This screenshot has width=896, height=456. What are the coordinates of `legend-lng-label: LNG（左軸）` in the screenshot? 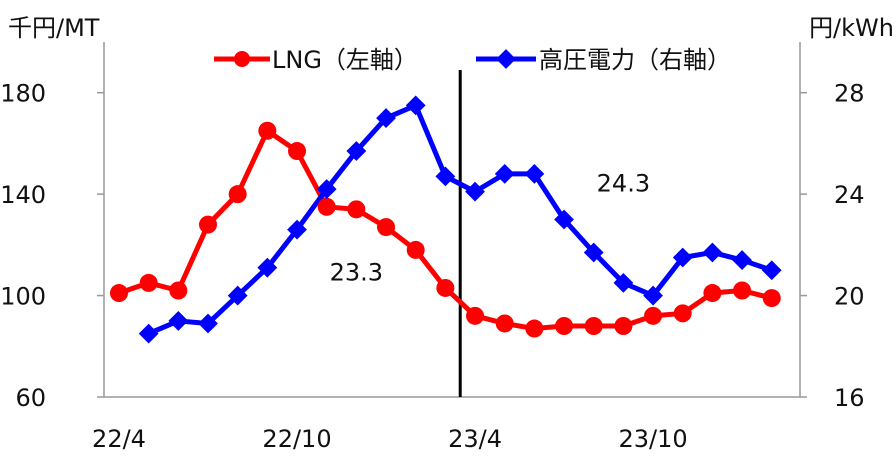 It's located at (345, 60).